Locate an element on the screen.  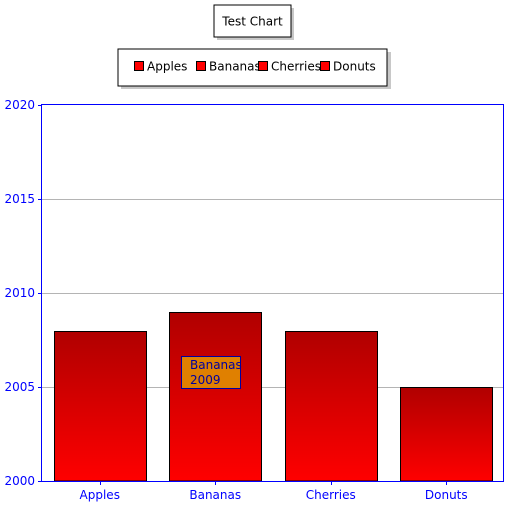
chart-title-box: Test Chart is located at coordinates (253, 22).